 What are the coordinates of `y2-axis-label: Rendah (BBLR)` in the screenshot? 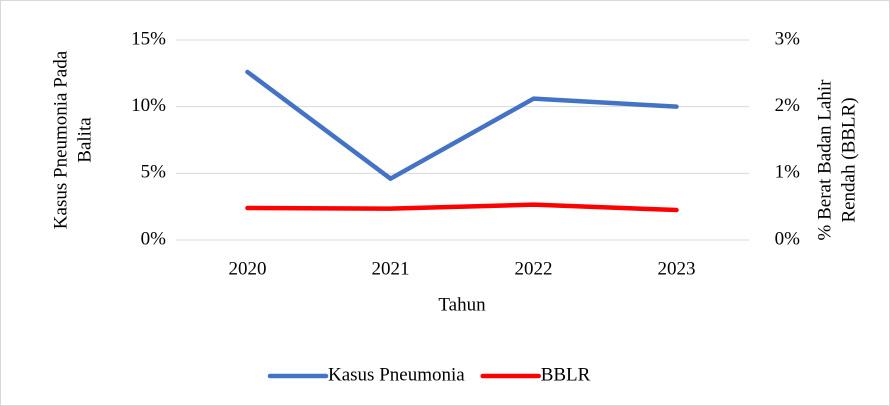 It's located at (848, 159).